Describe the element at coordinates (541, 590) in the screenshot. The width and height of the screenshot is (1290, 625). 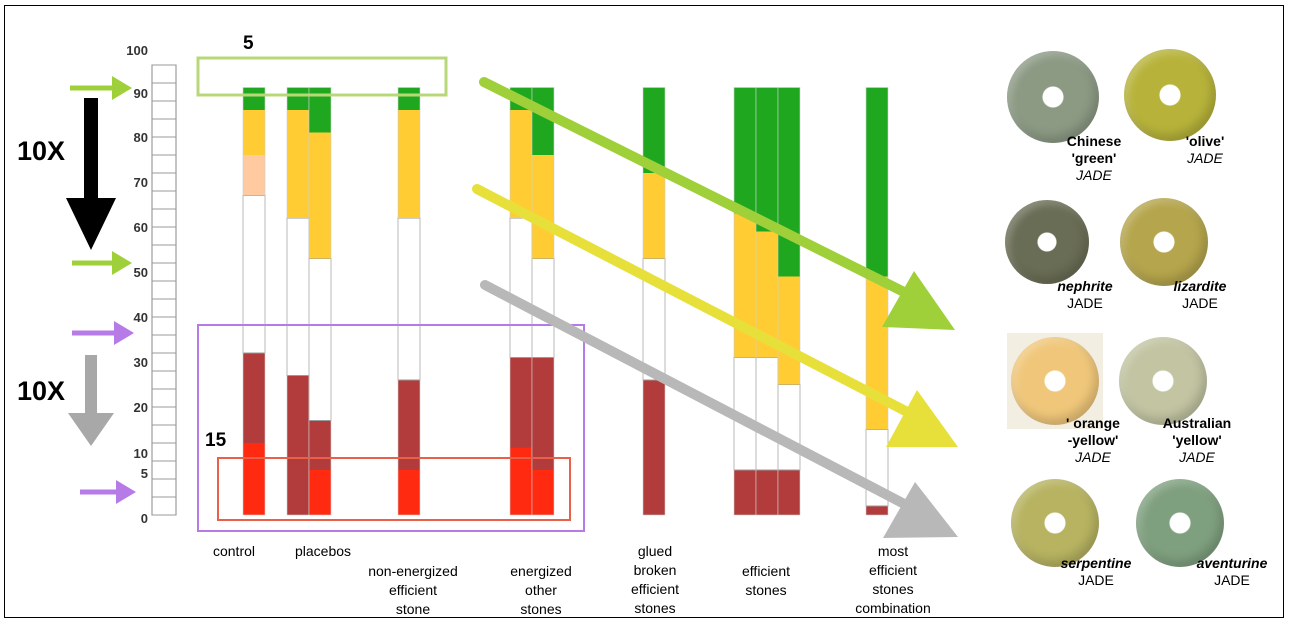
I see `category-label: other` at that location.